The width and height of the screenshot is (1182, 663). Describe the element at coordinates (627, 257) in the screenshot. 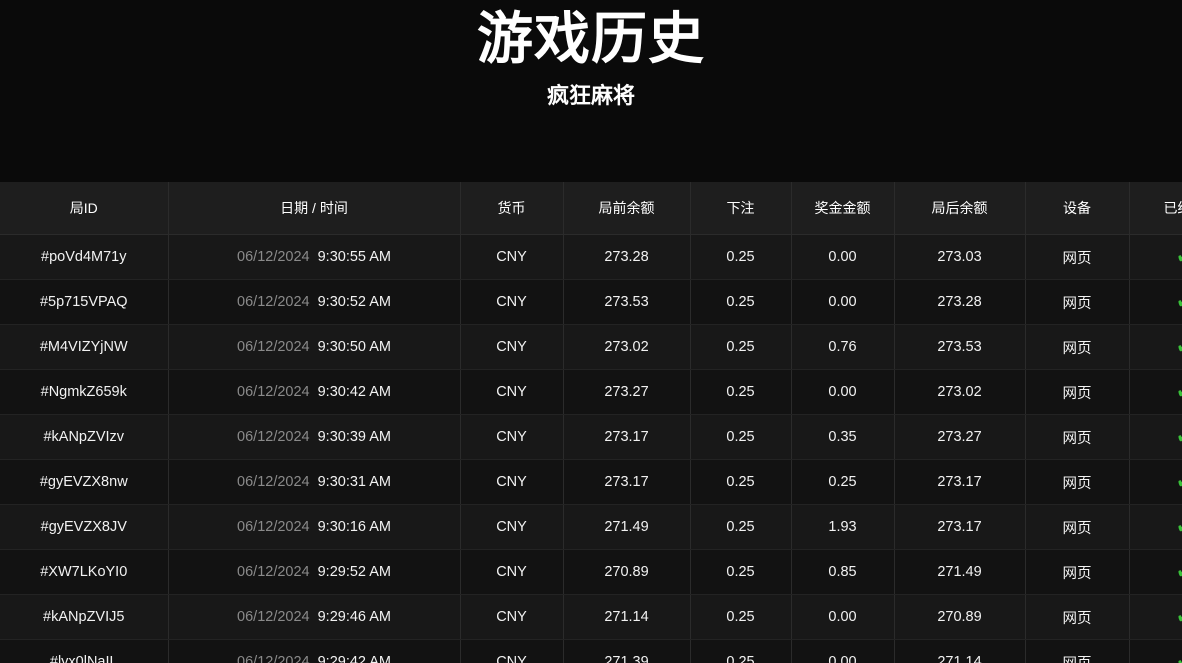

I see `cell-pre-balance: 273.28` at that location.